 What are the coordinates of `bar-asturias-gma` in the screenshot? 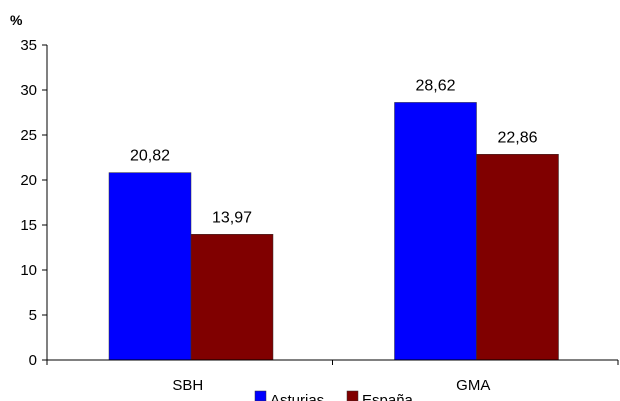 It's located at (435, 231).